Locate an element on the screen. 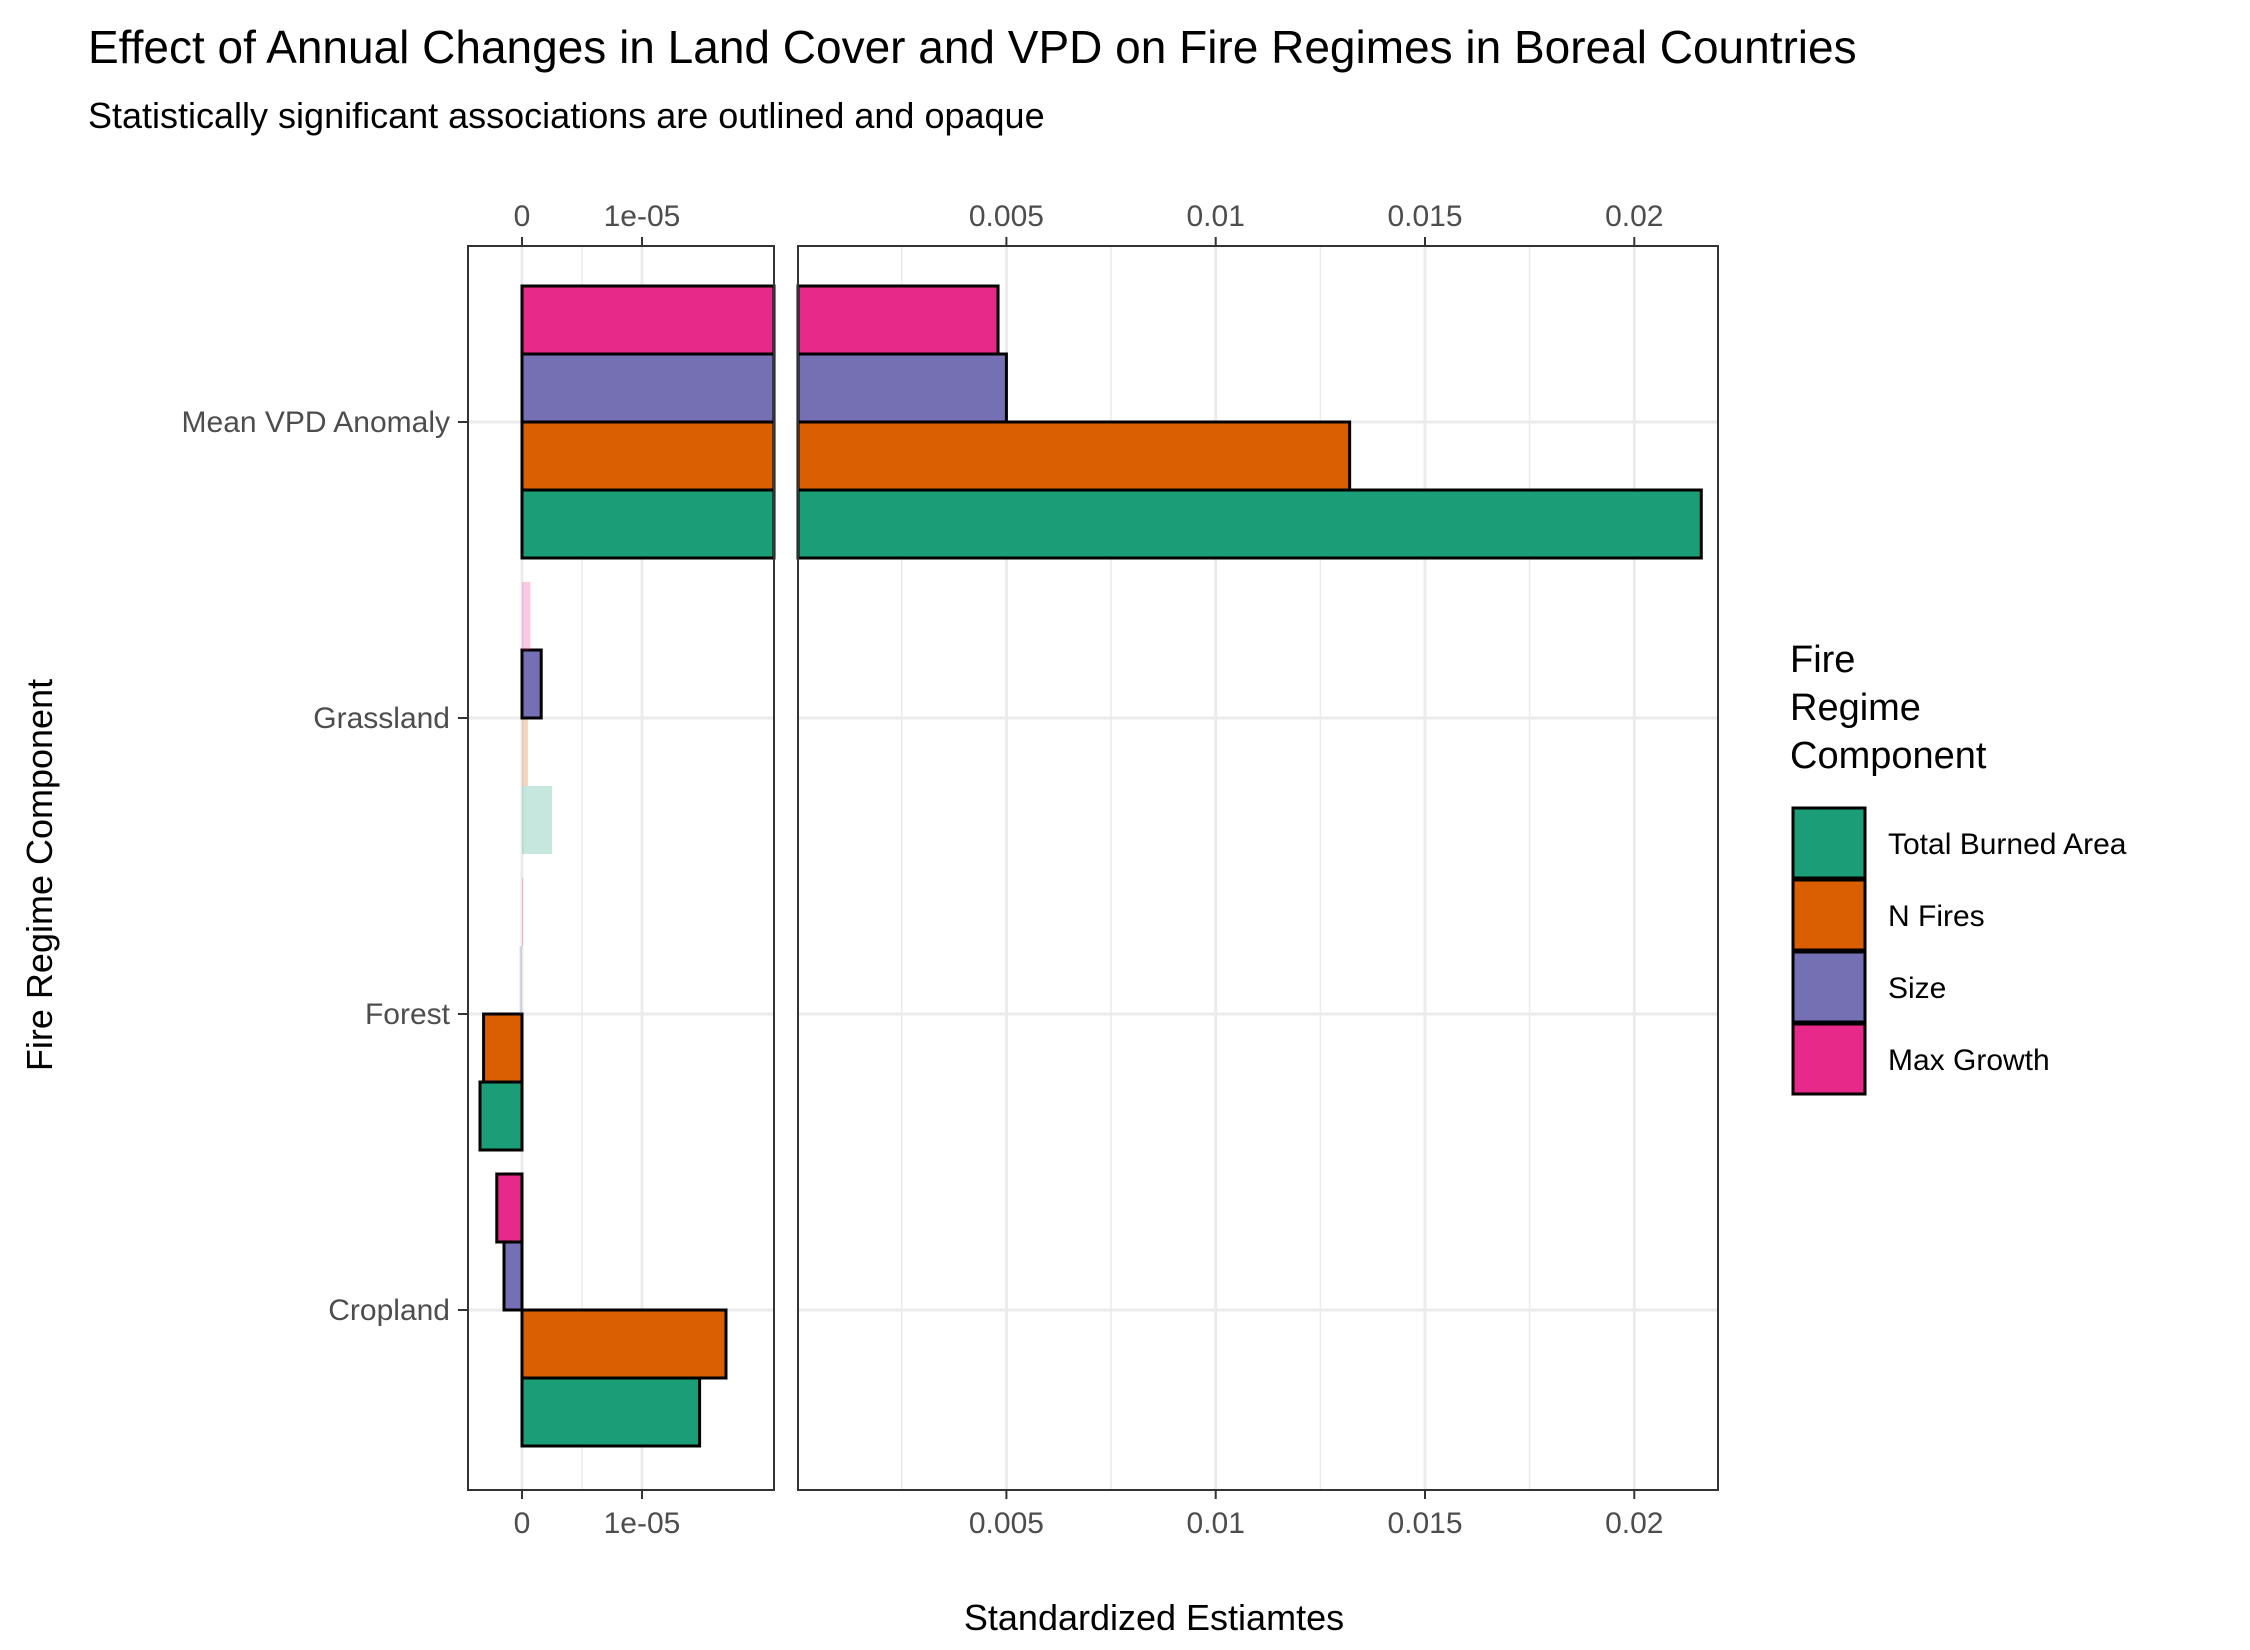 This screenshot has width=2250, height=1650. bottom-tick-label: 0.015 is located at coordinates (1424, 1523).